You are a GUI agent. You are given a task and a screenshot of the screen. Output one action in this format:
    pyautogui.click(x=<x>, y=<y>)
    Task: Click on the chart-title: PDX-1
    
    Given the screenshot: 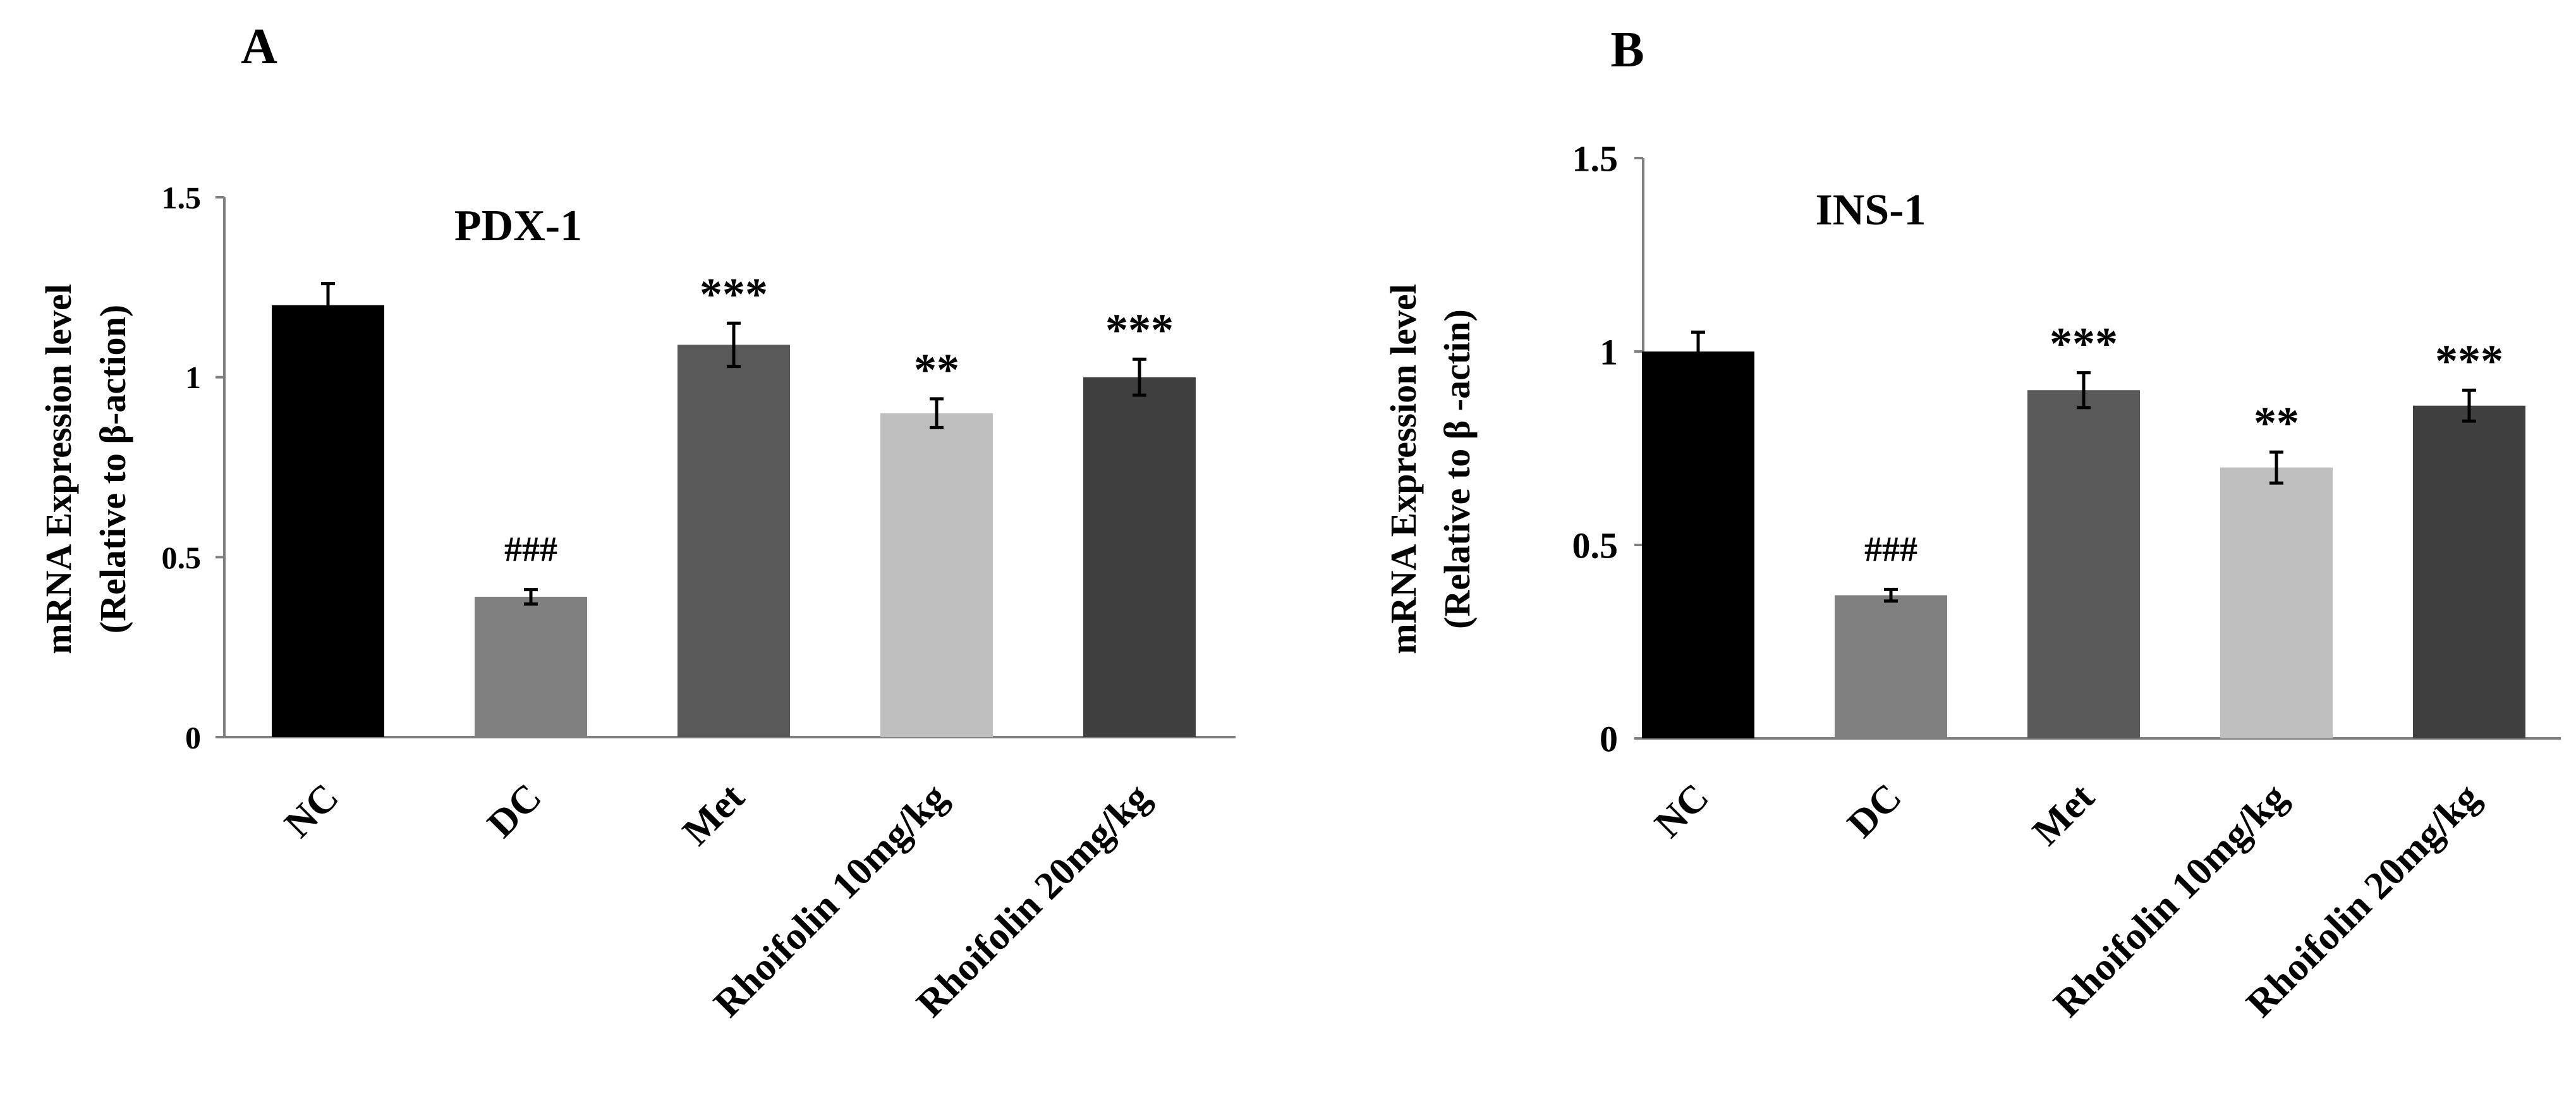 What is the action you would take?
    pyautogui.click(x=518, y=226)
    